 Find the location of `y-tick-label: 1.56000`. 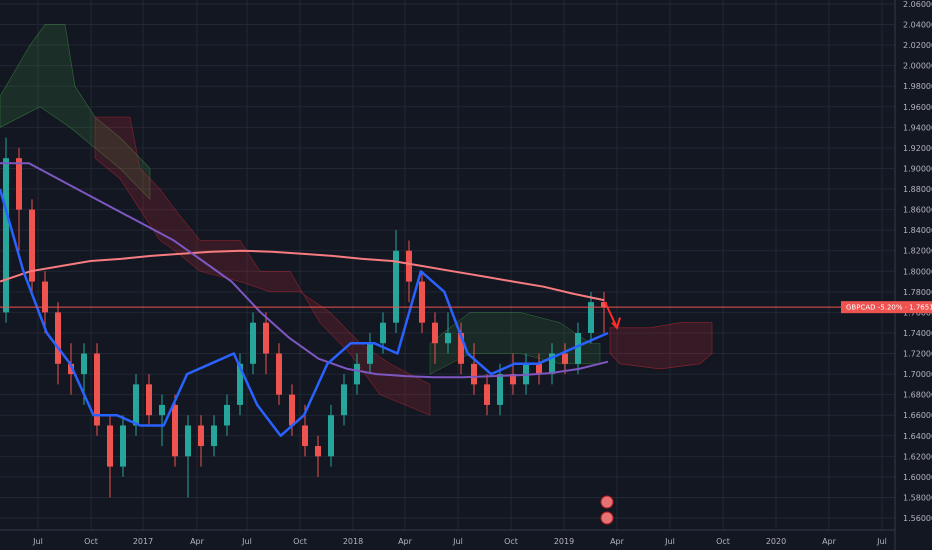

y-tick-label: 1.56000 is located at coordinates (917, 518).